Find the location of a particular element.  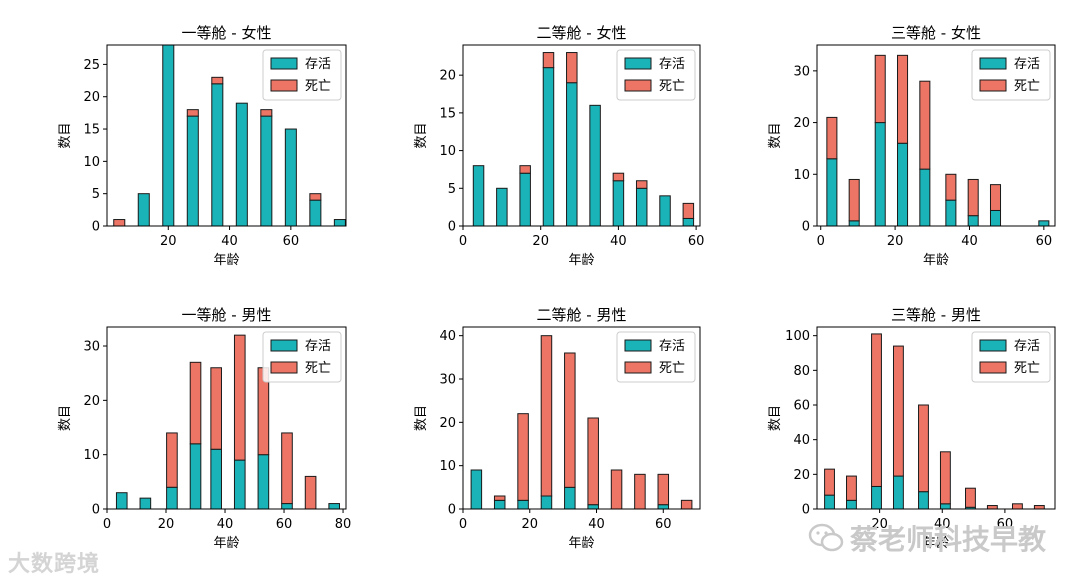

y-tick-label: 80 is located at coordinates (801, 371).